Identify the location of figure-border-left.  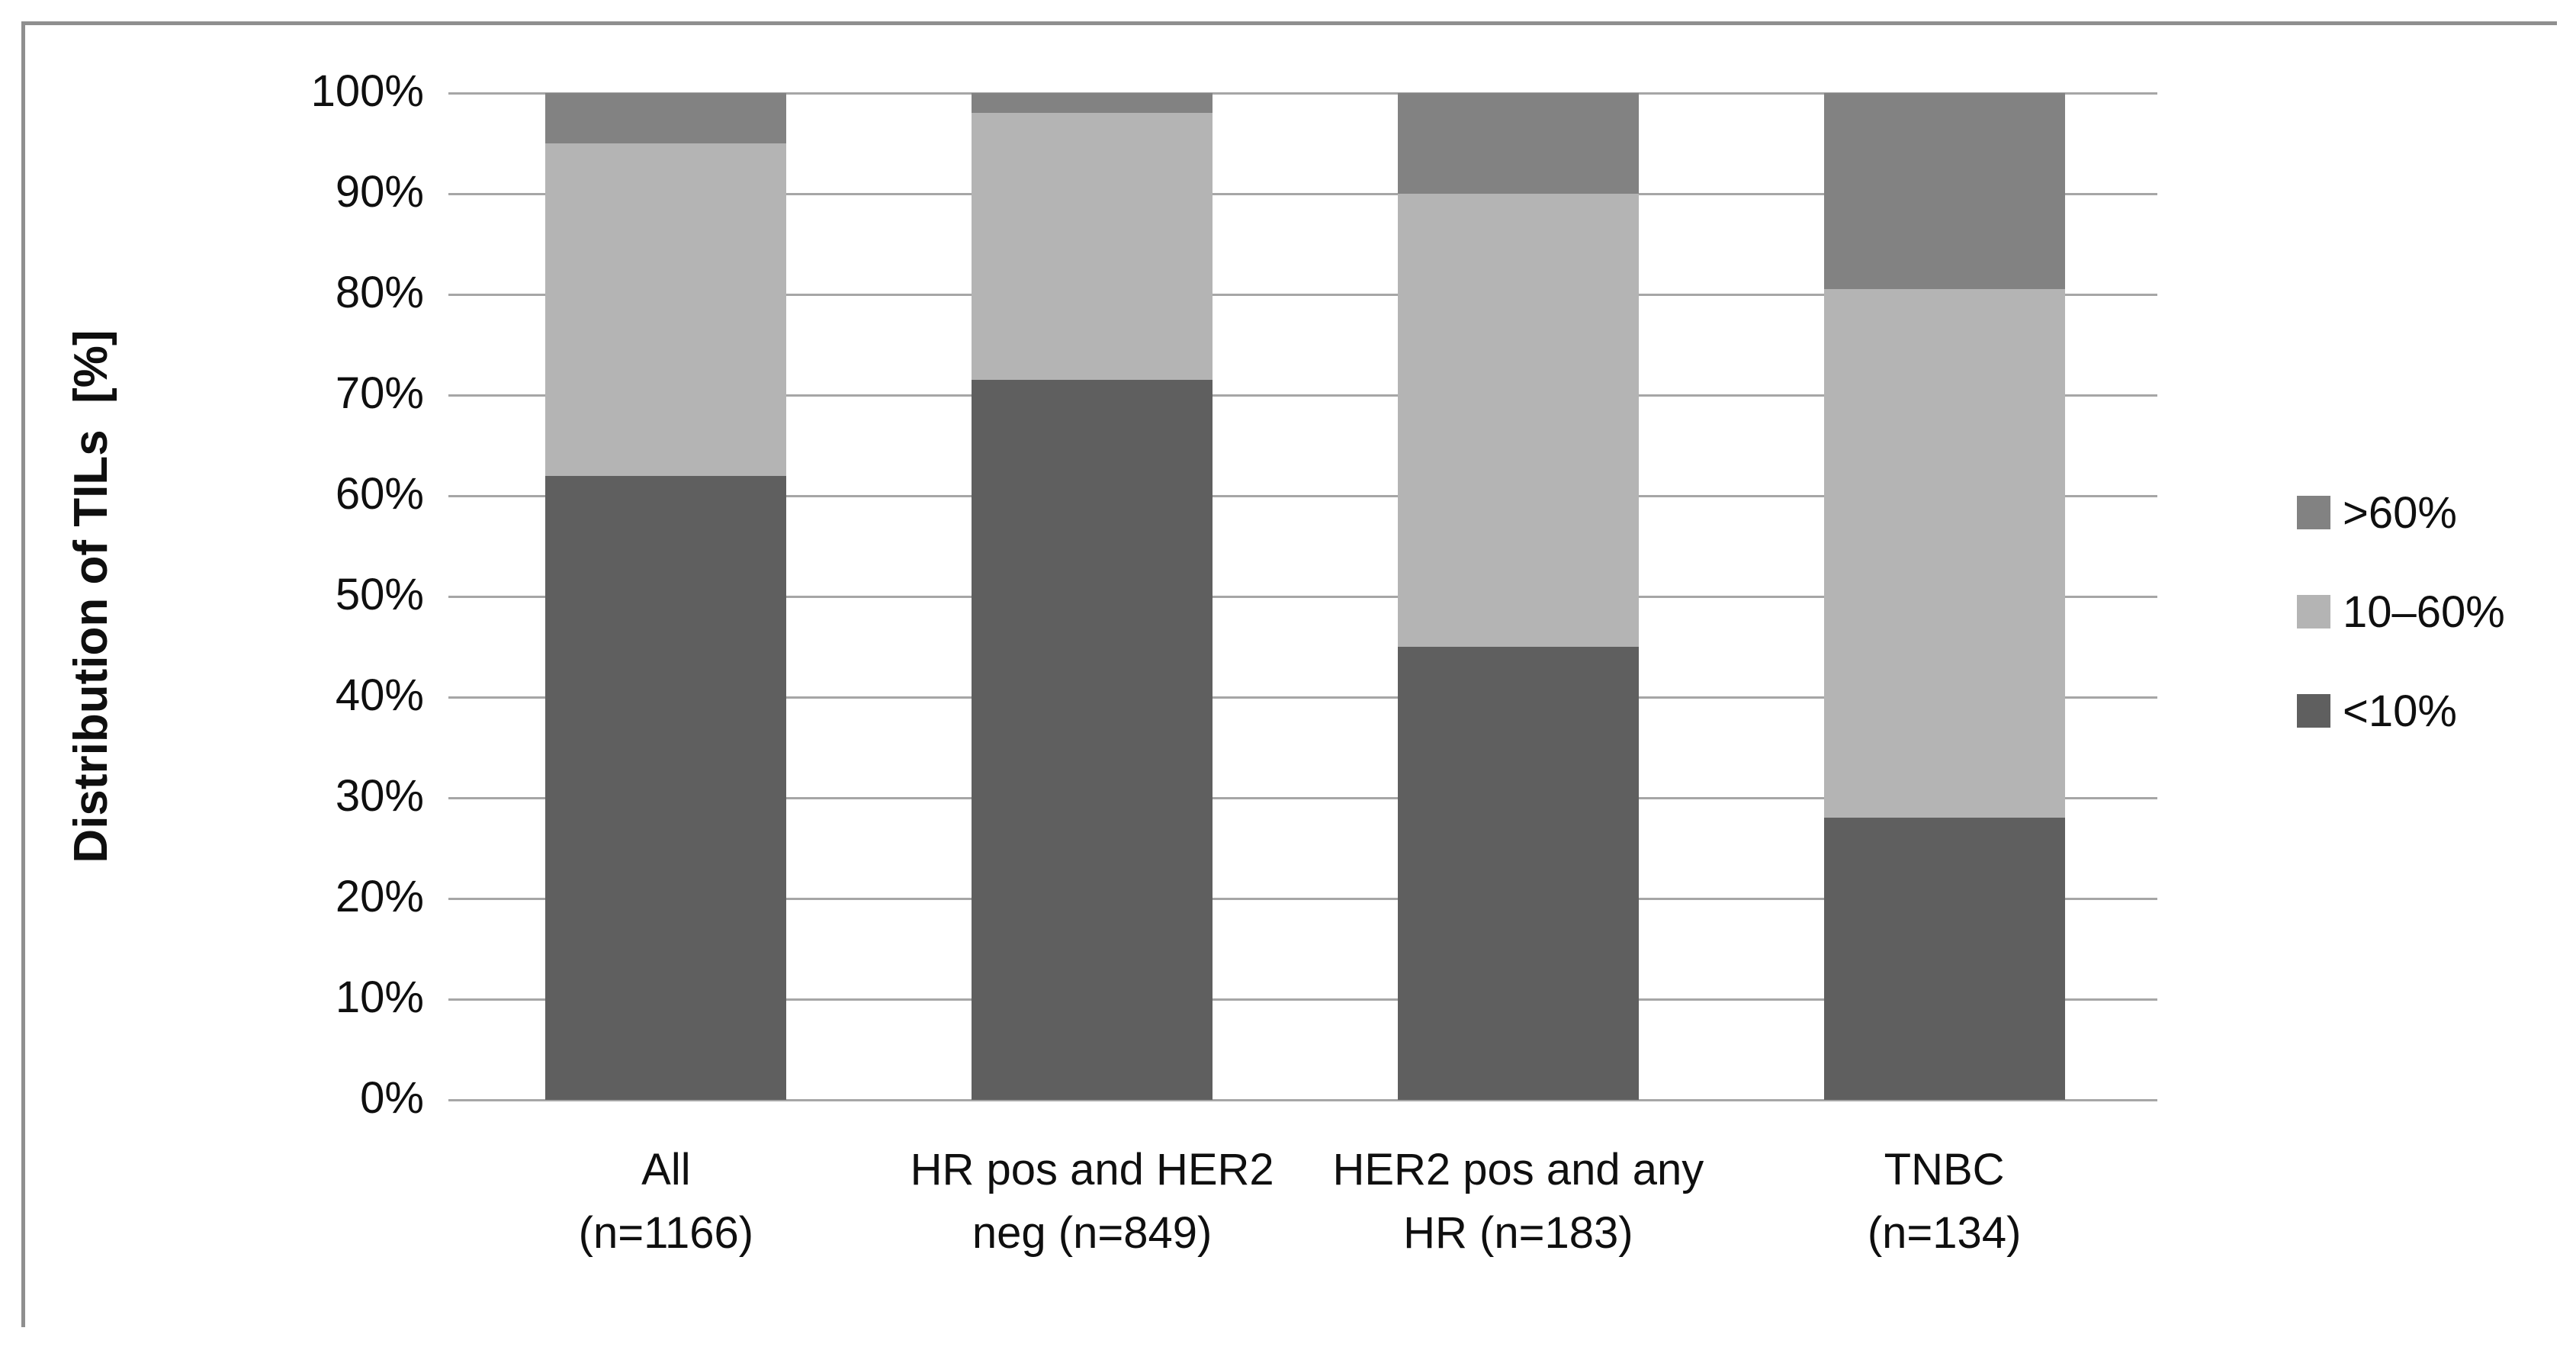
(23, 674).